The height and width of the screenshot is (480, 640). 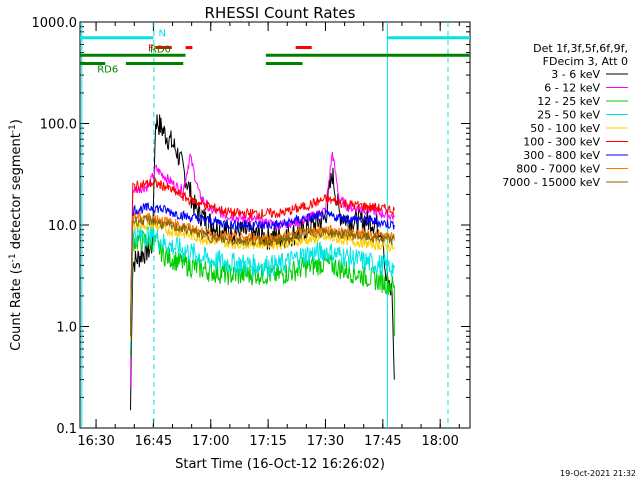 What do you see at coordinates (162, 34) in the screenshot?
I see `flag-label-n: N` at bounding box center [162, 34].